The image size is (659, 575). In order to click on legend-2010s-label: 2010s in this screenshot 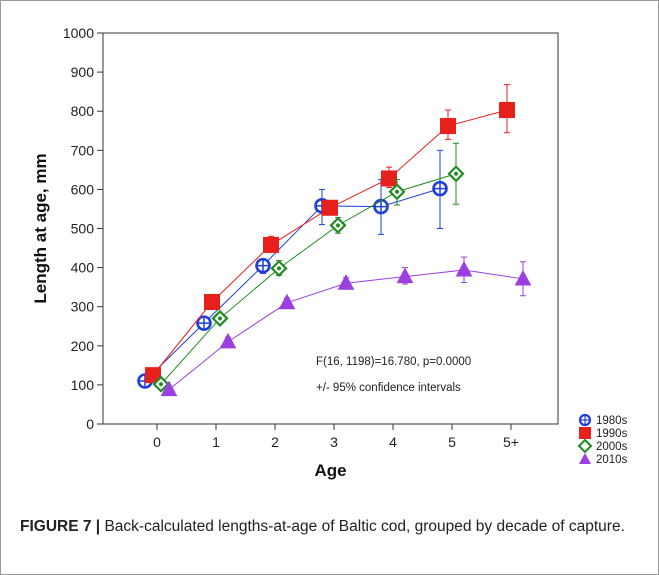, I will do `click(612, 460)`.